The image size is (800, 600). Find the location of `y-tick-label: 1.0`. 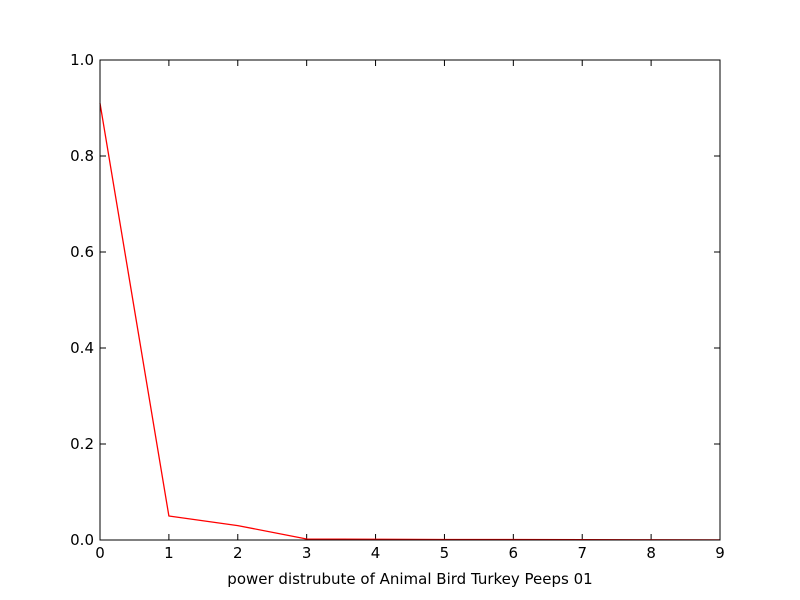

y-tick-label: 1.0 is located at coordinates (82, 60).